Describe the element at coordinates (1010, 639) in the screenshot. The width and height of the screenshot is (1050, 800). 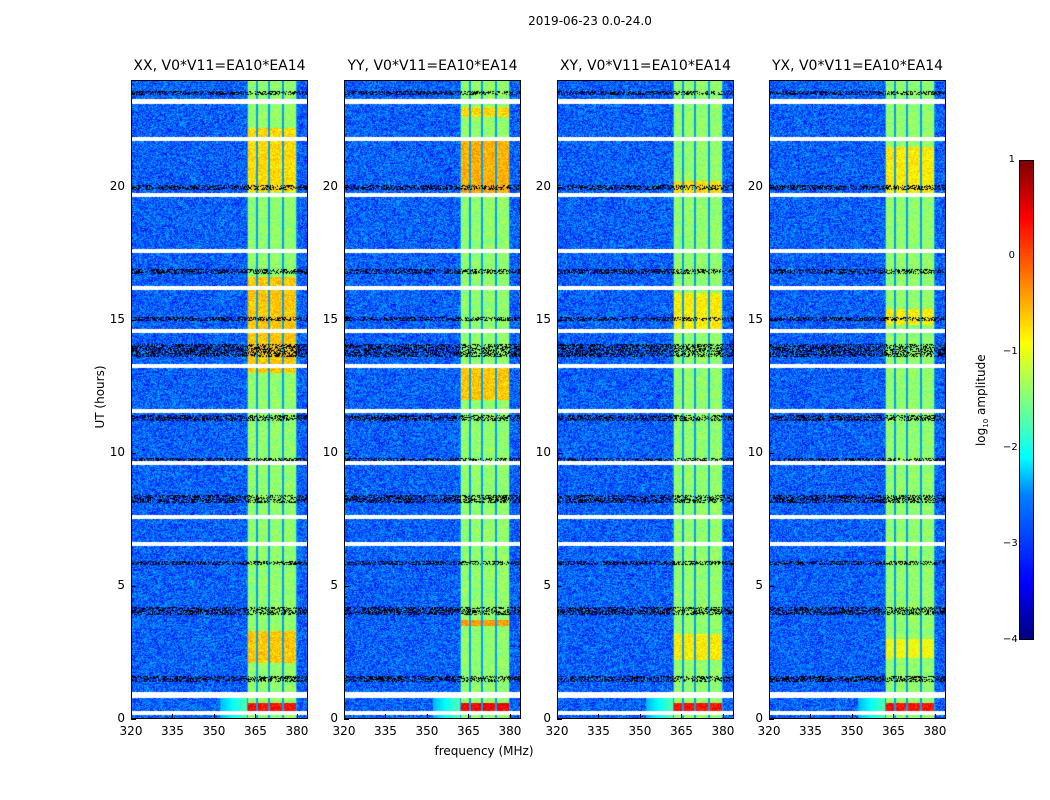
I see `colorbar-tick-label: −4` at that location.